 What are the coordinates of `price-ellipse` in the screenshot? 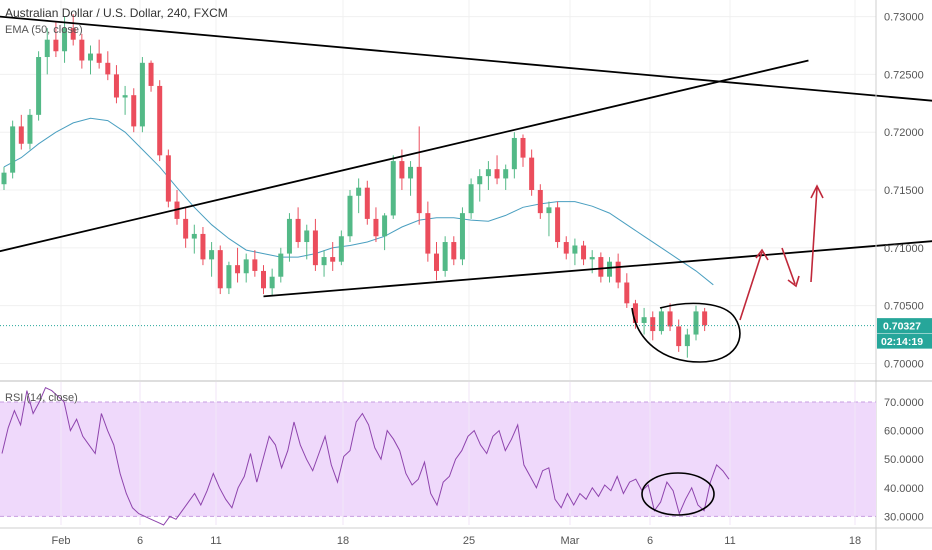 It's located at (686, 332).